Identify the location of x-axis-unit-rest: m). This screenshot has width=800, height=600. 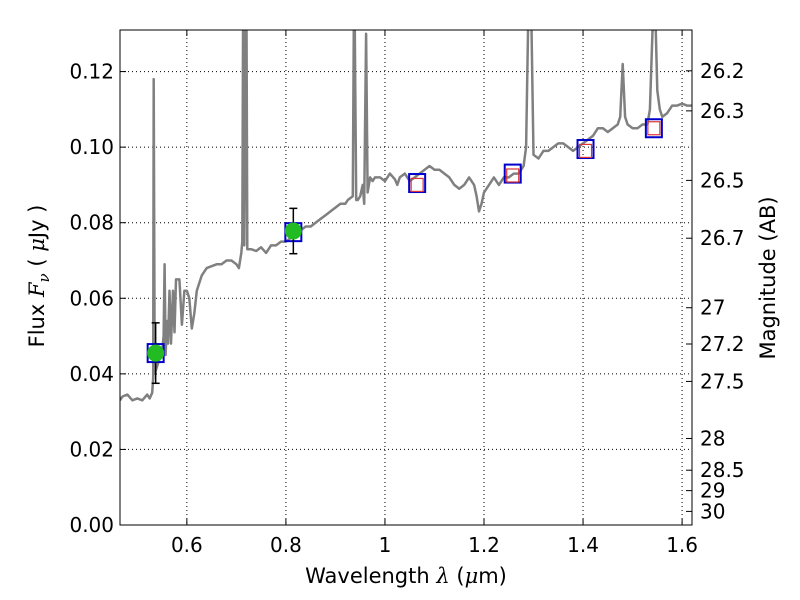
(492, 576).